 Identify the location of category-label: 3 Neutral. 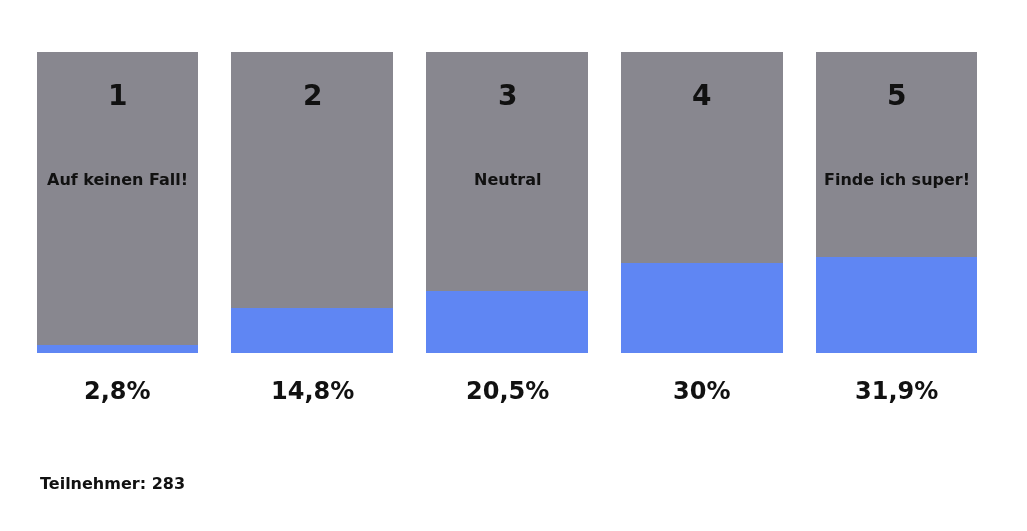
(508, 134).